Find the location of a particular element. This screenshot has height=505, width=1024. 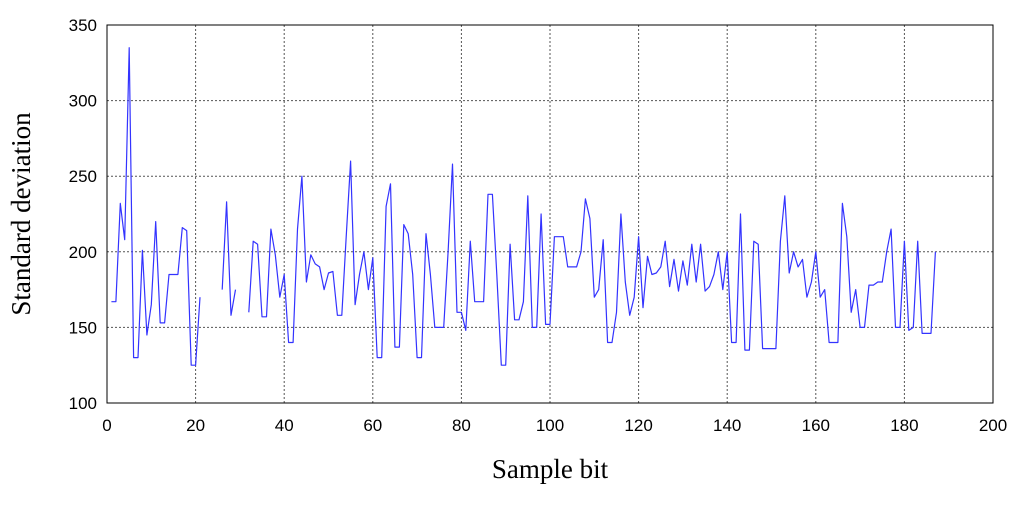

x-tick-label: 200 is located at coordinates (993, 425).